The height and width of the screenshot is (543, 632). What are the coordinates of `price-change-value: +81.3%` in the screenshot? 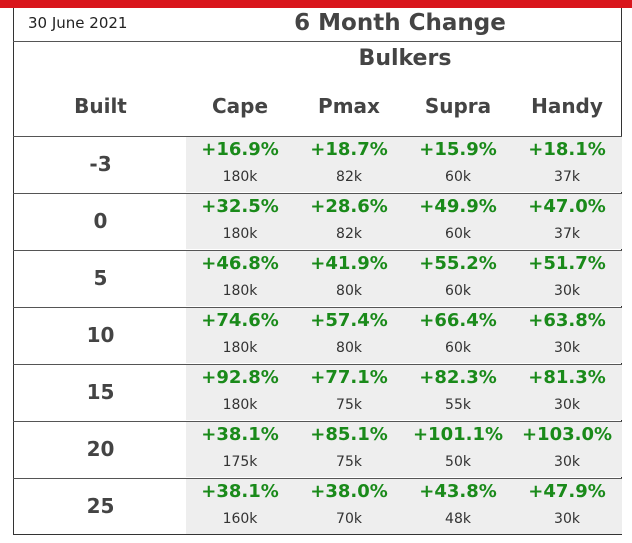 It's located at (567, 377).